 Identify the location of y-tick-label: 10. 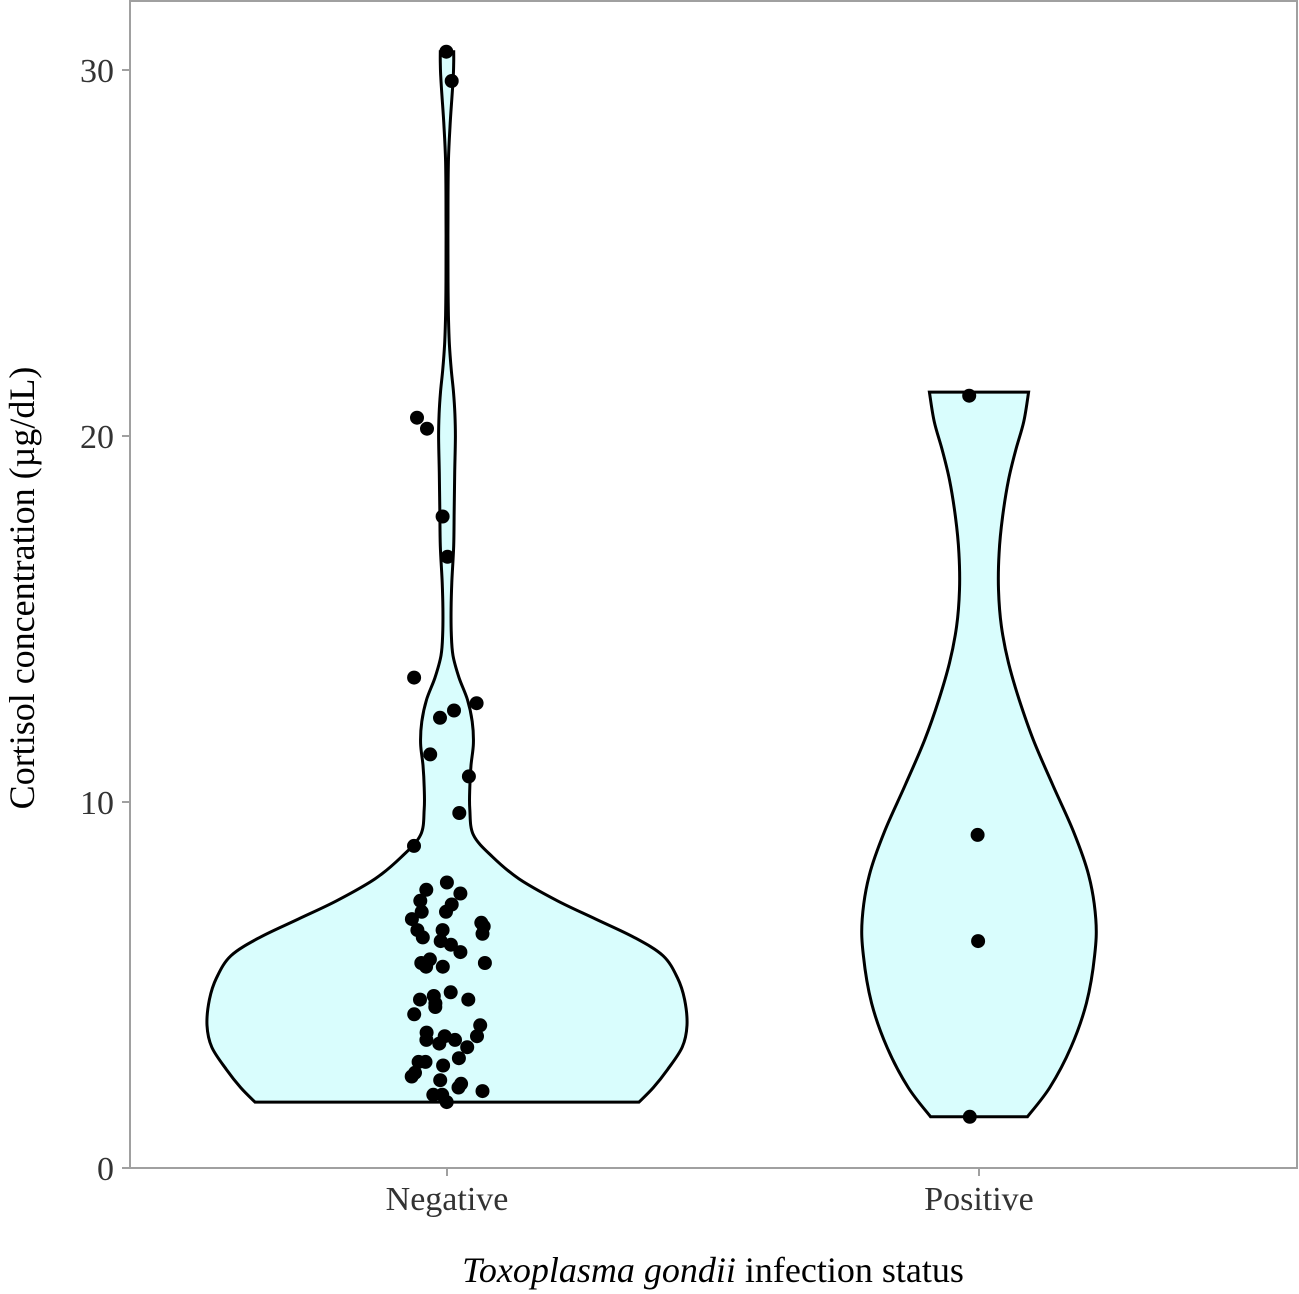
(97, 803).